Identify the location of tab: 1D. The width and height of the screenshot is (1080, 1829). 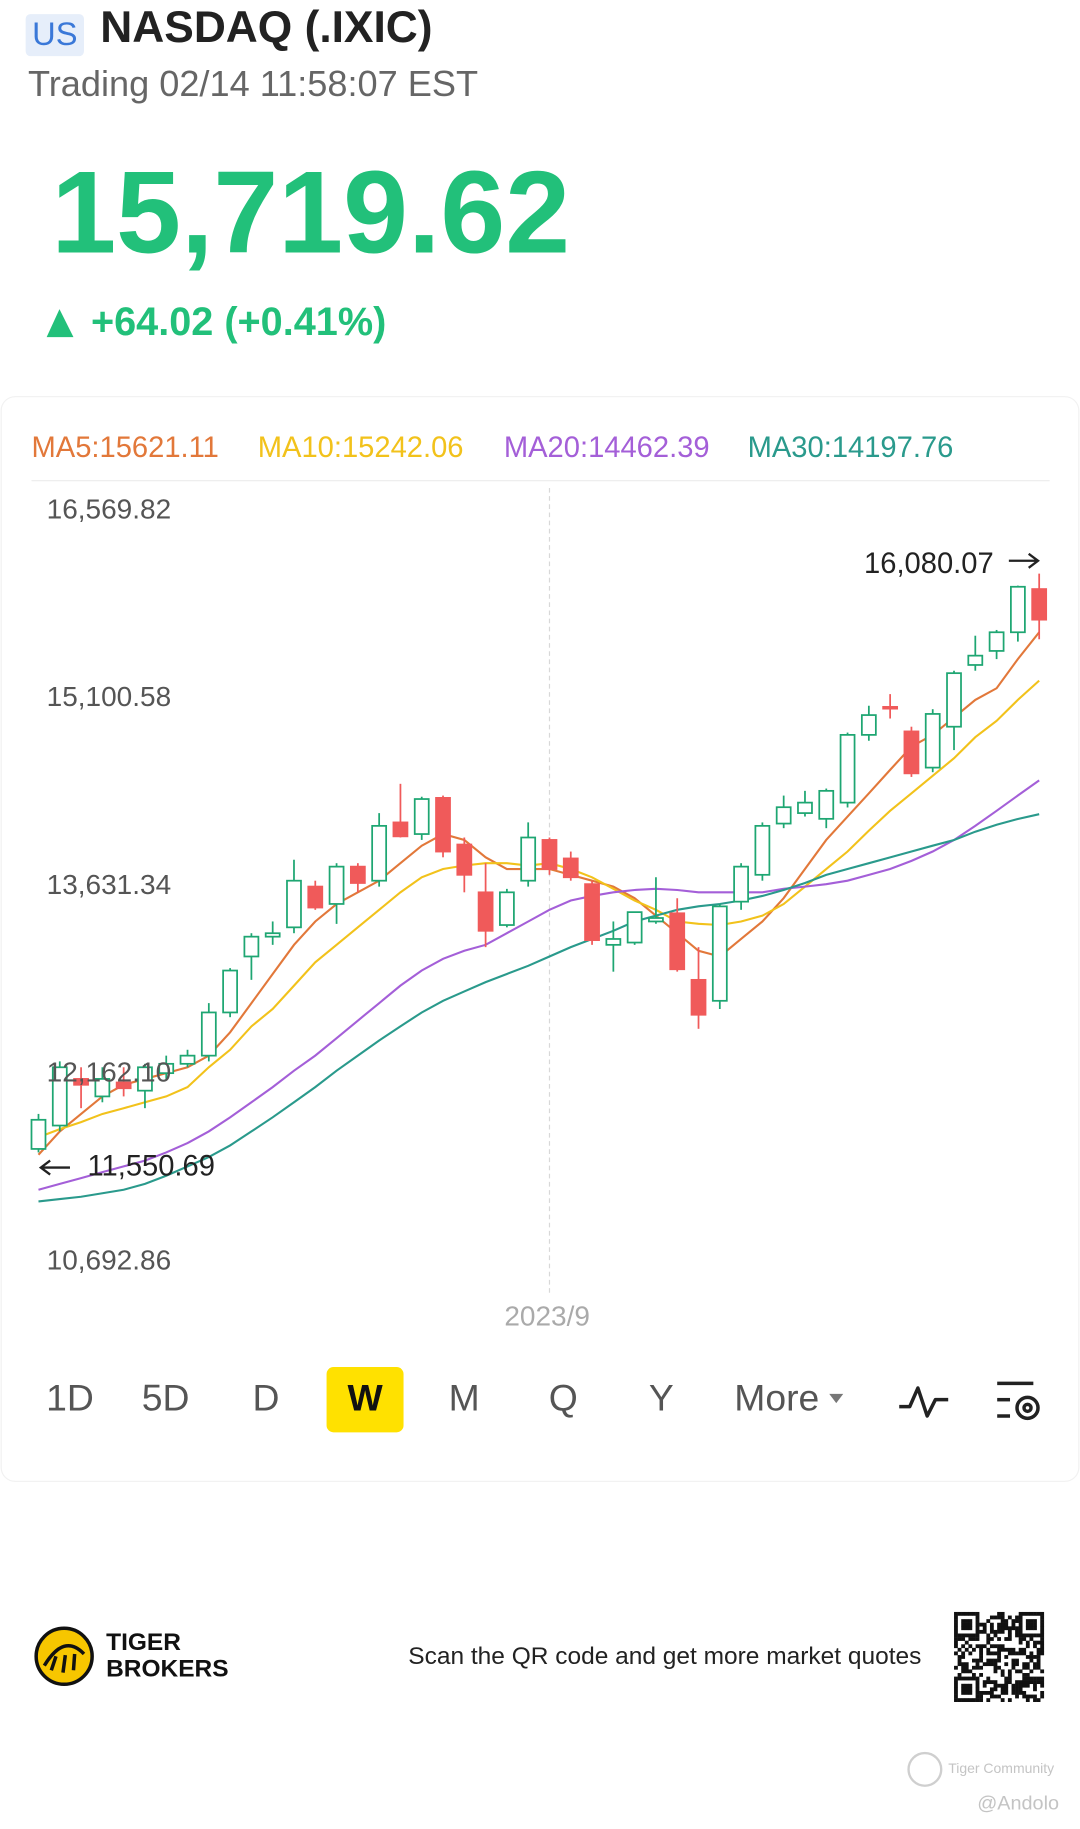
(70, 1398).